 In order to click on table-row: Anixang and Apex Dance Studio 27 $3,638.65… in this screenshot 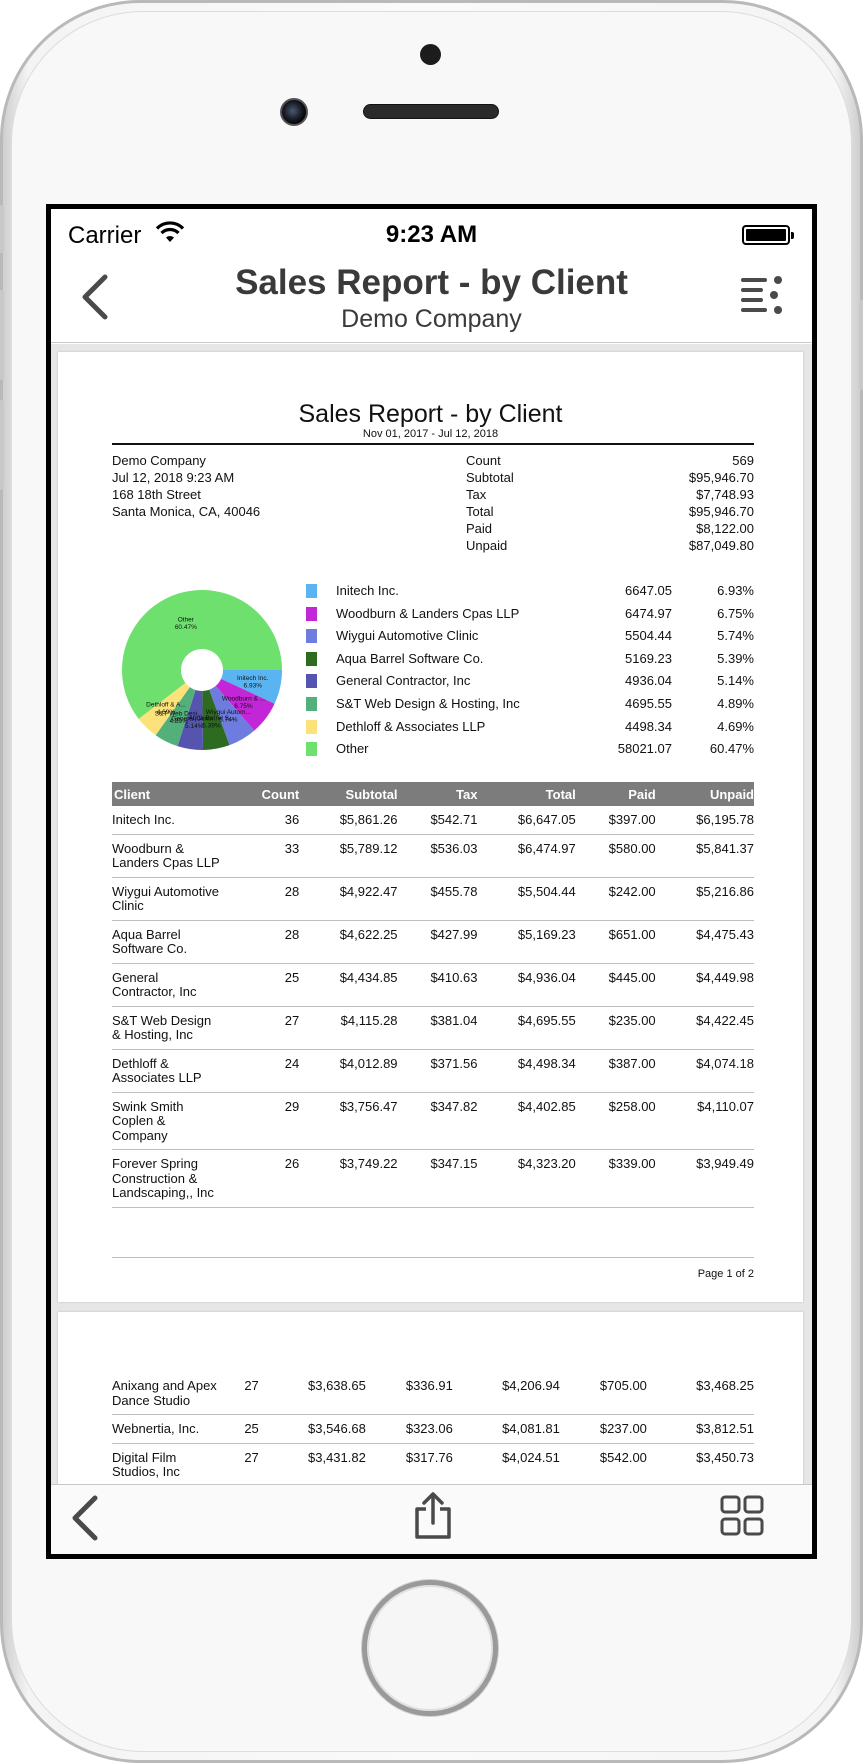, I will do `click(433, 1393)`.